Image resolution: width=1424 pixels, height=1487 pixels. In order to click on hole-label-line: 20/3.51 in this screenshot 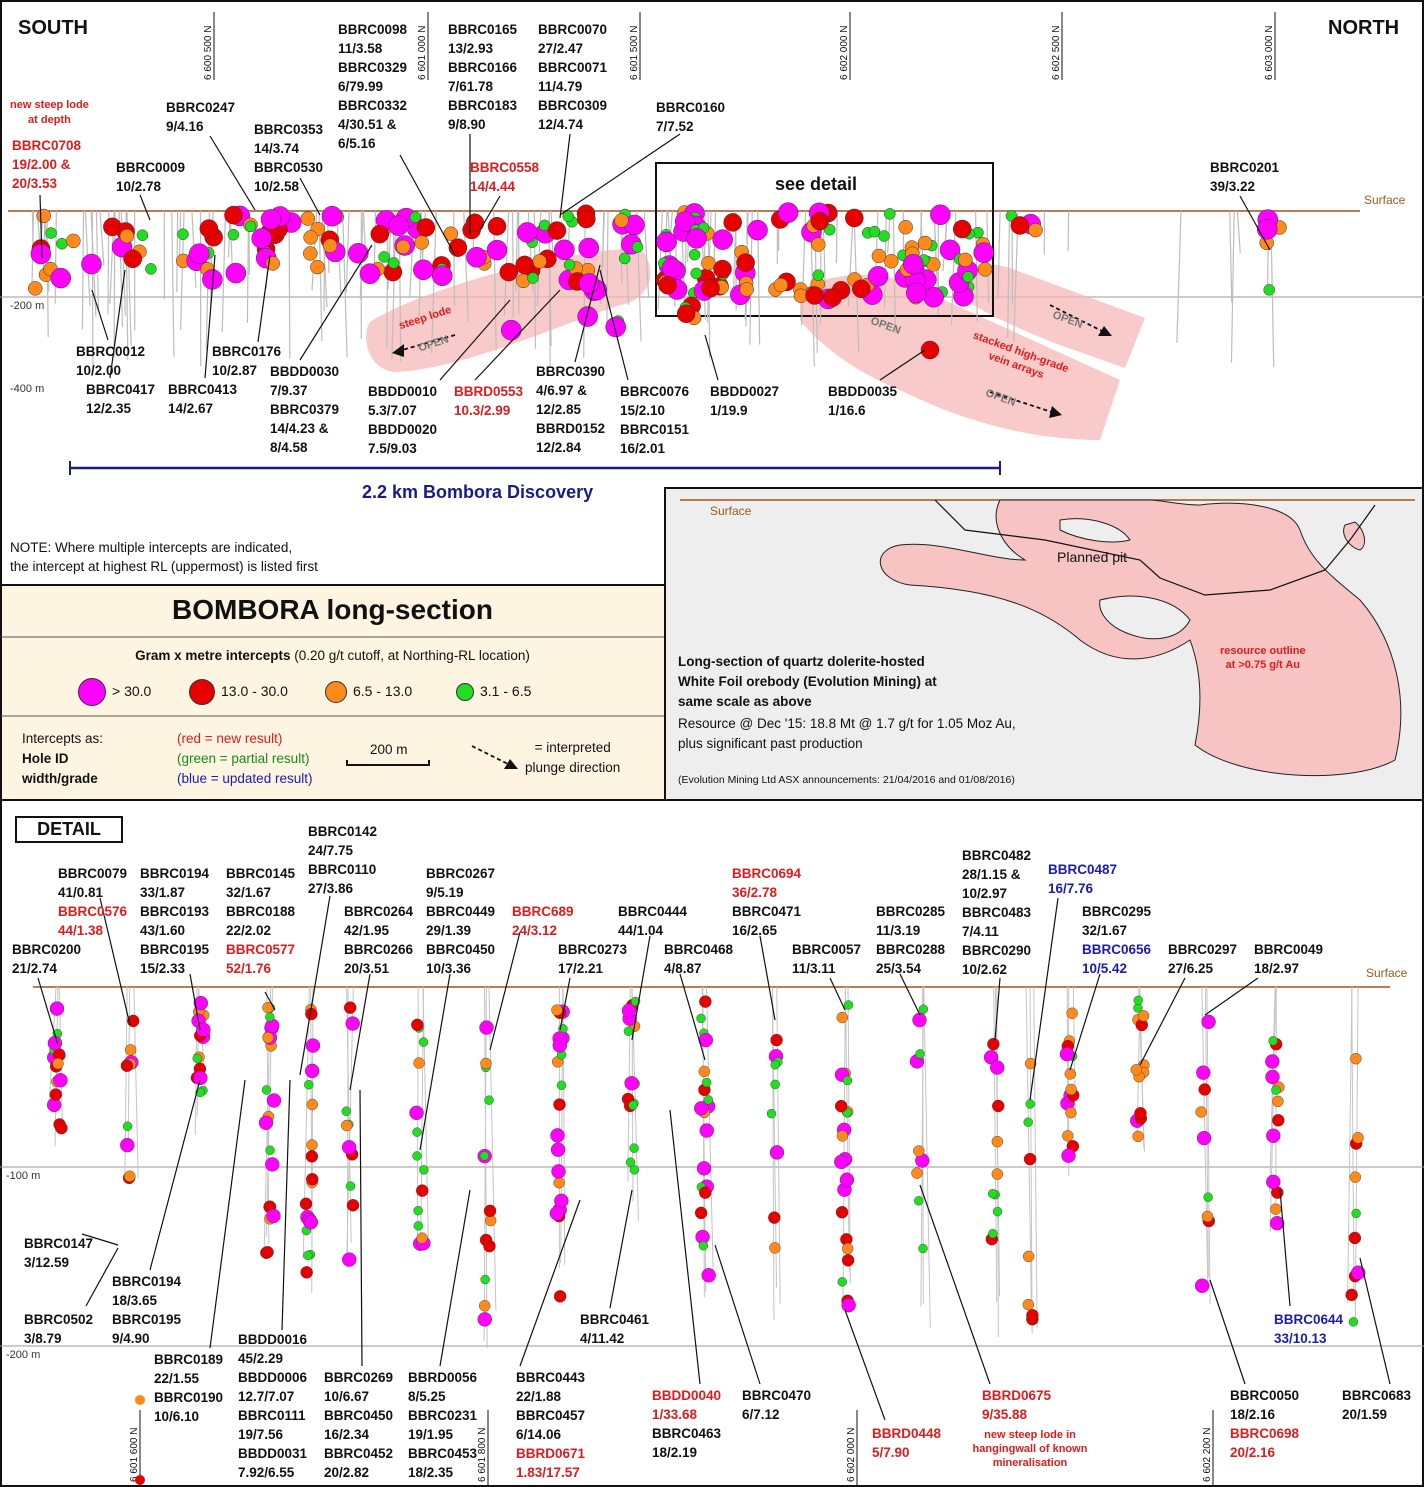, I will do `click(367, 968)`.